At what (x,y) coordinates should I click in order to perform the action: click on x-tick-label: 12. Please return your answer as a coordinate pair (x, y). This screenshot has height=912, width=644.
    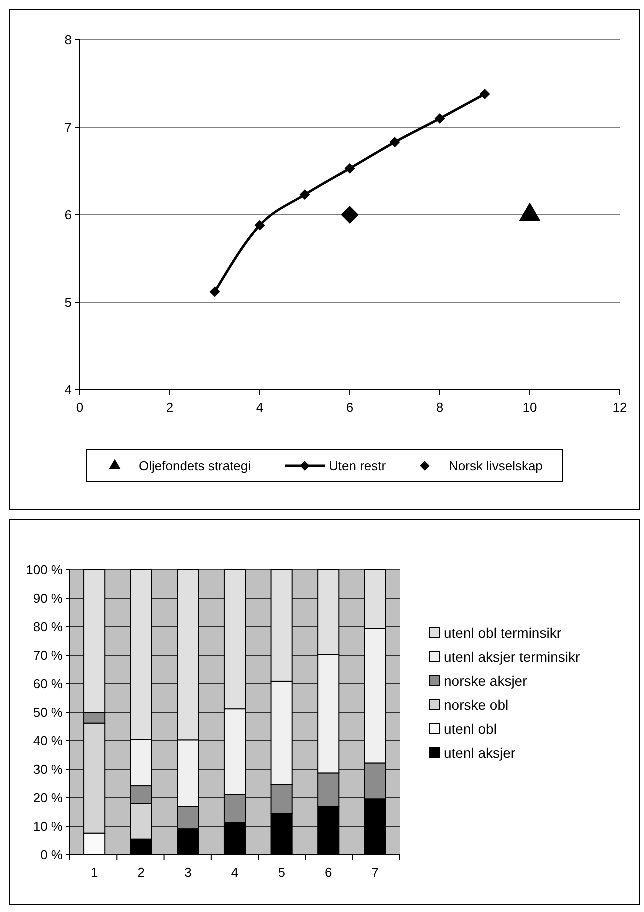
    Looking at the image, I should click on (620, 407).